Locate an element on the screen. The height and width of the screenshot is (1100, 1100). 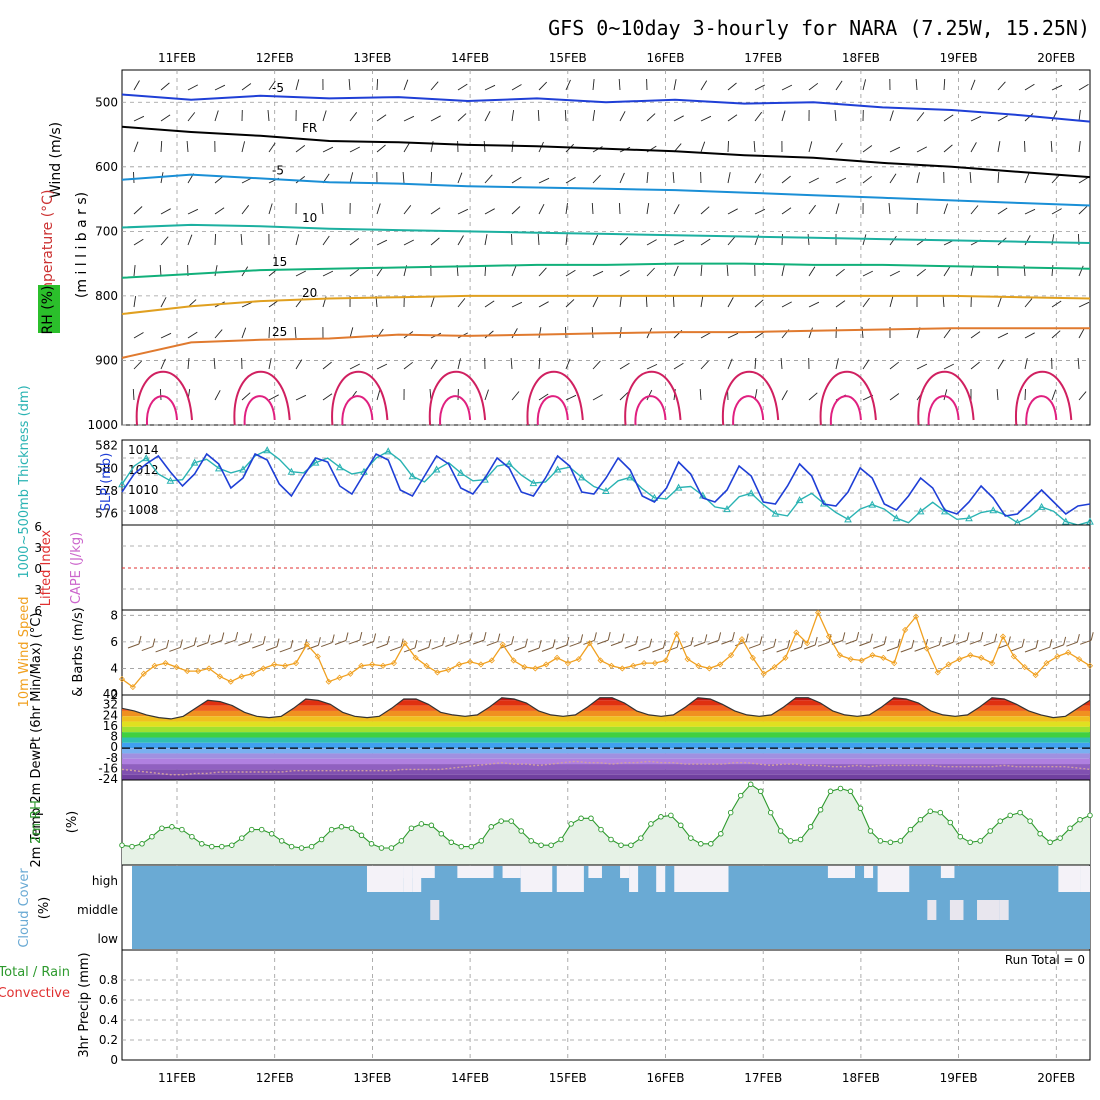
wind-axis-label: Wind (m/s) is located at coordinates (56, 160).